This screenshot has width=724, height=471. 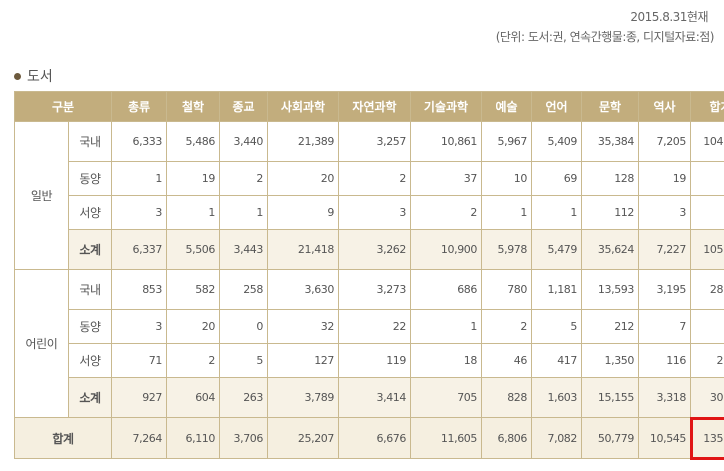 I want to click on col-header: 사회과학, so click(x=303, y=106).